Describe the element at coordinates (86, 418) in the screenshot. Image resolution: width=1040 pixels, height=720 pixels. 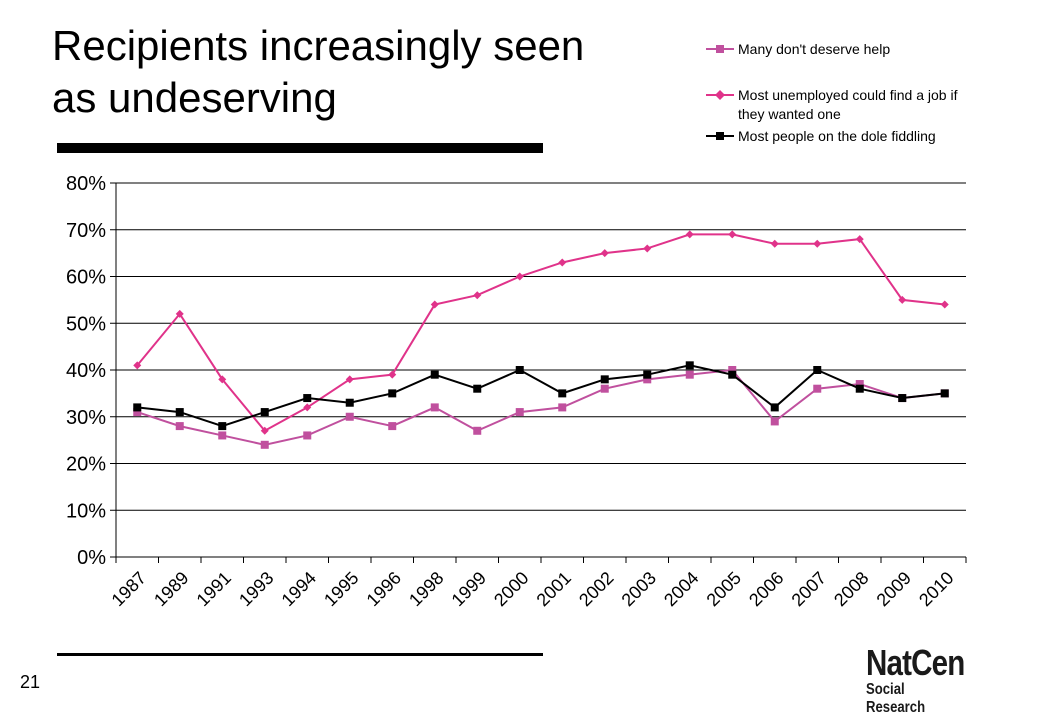
I see `y-tick-label: 30%` at that location.